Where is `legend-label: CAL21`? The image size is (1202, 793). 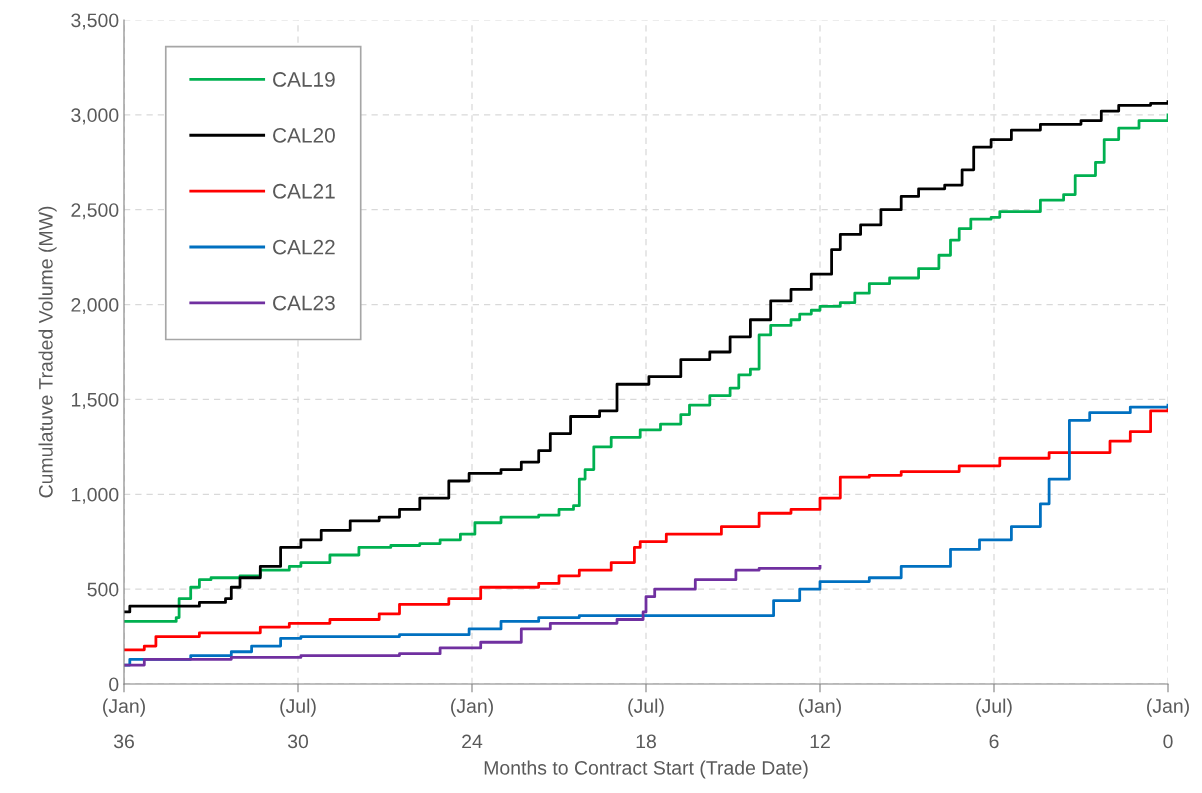 legend-label: CAL21 is located at coordinates (304, 191).